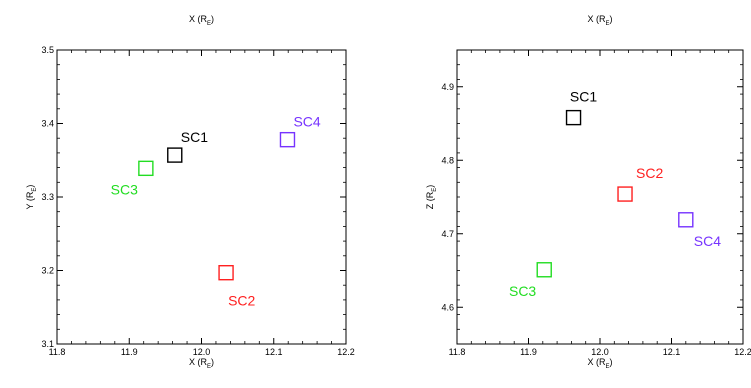  What do you see at coordinates (447, 234) in the screenshot?
I see `y-tick-label: 4.7` at bounding box center [447, 234].